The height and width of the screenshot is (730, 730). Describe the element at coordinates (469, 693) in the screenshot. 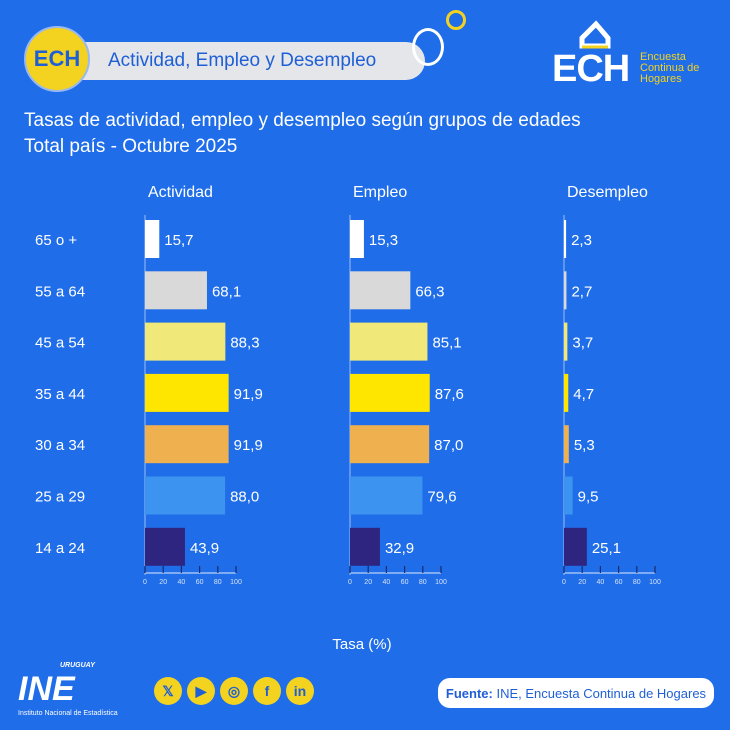

I see `source-label: Fuente:` at that location.